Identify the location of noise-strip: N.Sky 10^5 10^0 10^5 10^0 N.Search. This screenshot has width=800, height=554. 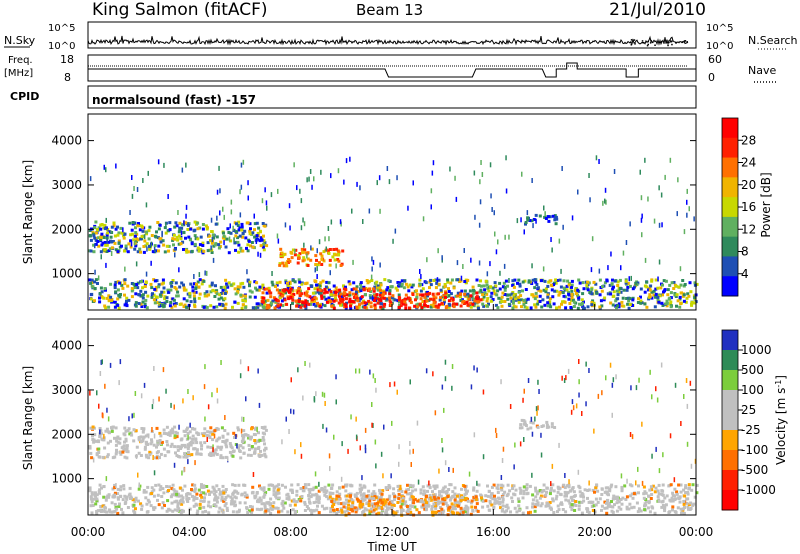
(401, 36).